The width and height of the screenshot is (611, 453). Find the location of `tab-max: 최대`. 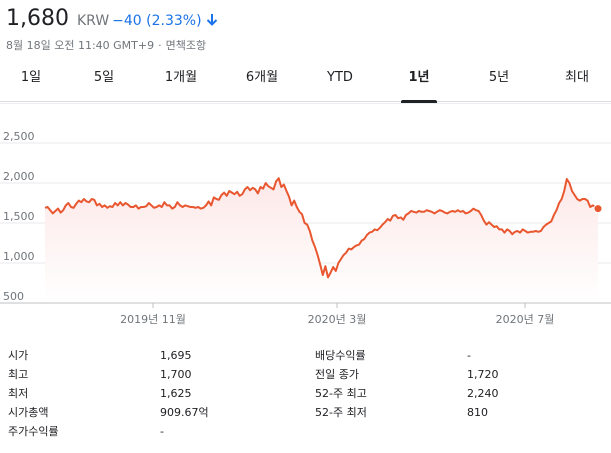

tab-max: 최대 is located at coordinates (577, 77).